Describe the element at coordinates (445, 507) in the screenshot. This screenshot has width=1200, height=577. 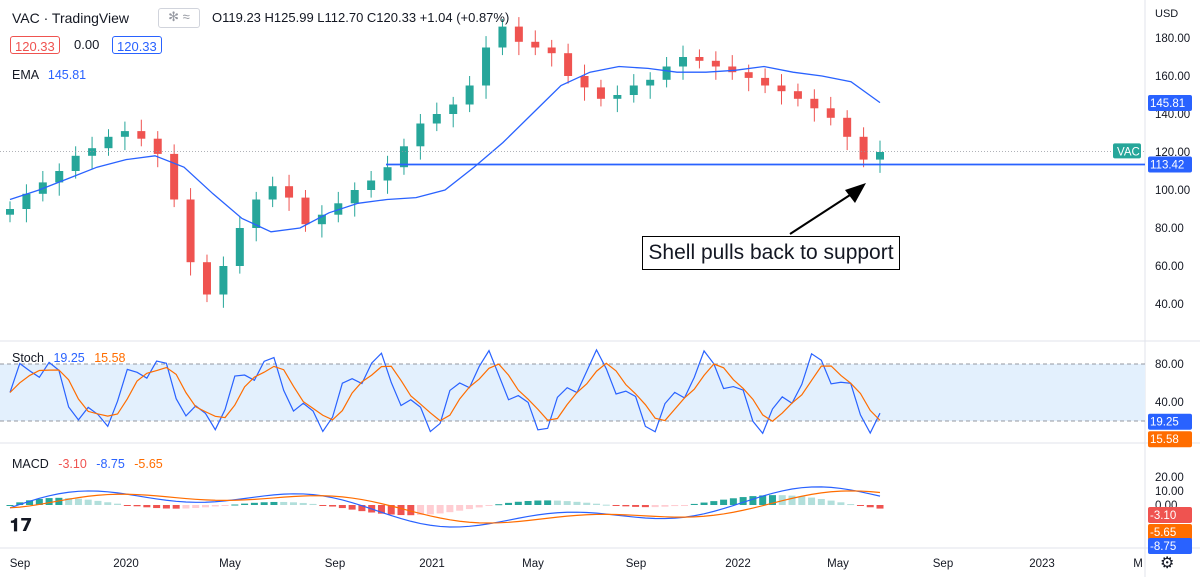
I see `macd-signal-line` at that location.